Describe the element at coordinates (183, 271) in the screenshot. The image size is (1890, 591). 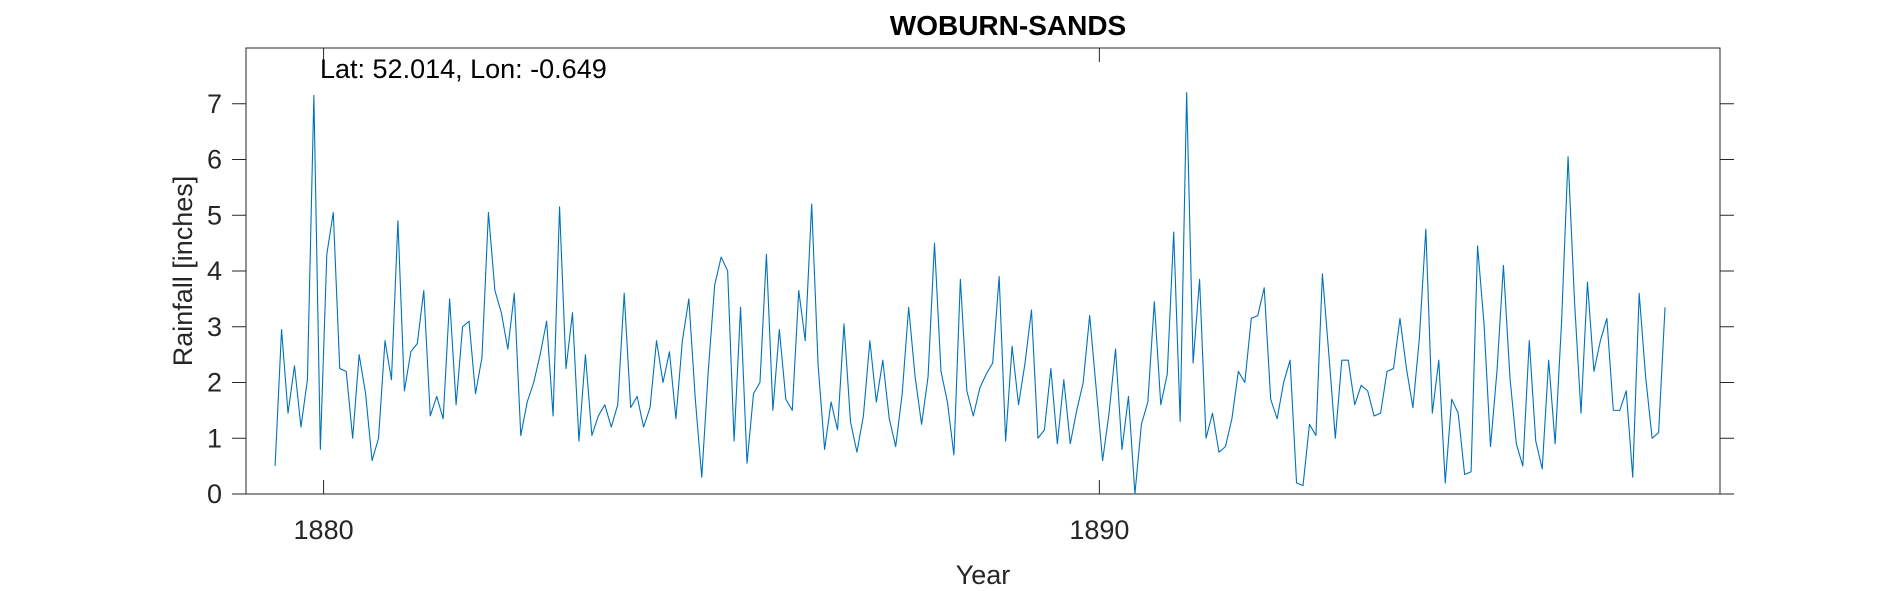
I see `y-axis-label: Rainfall [inches]` at that location.